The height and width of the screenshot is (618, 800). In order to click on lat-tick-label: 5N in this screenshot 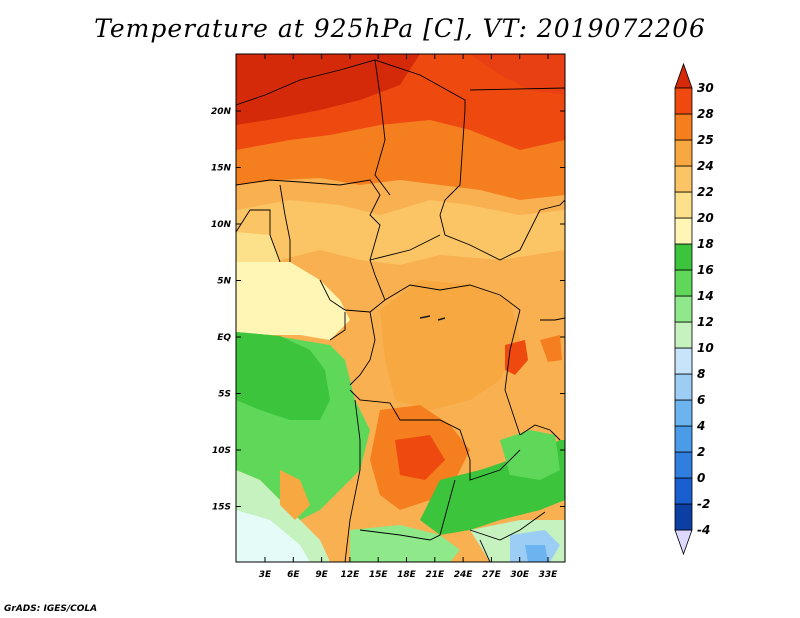, I will do `click(224, 282)`.